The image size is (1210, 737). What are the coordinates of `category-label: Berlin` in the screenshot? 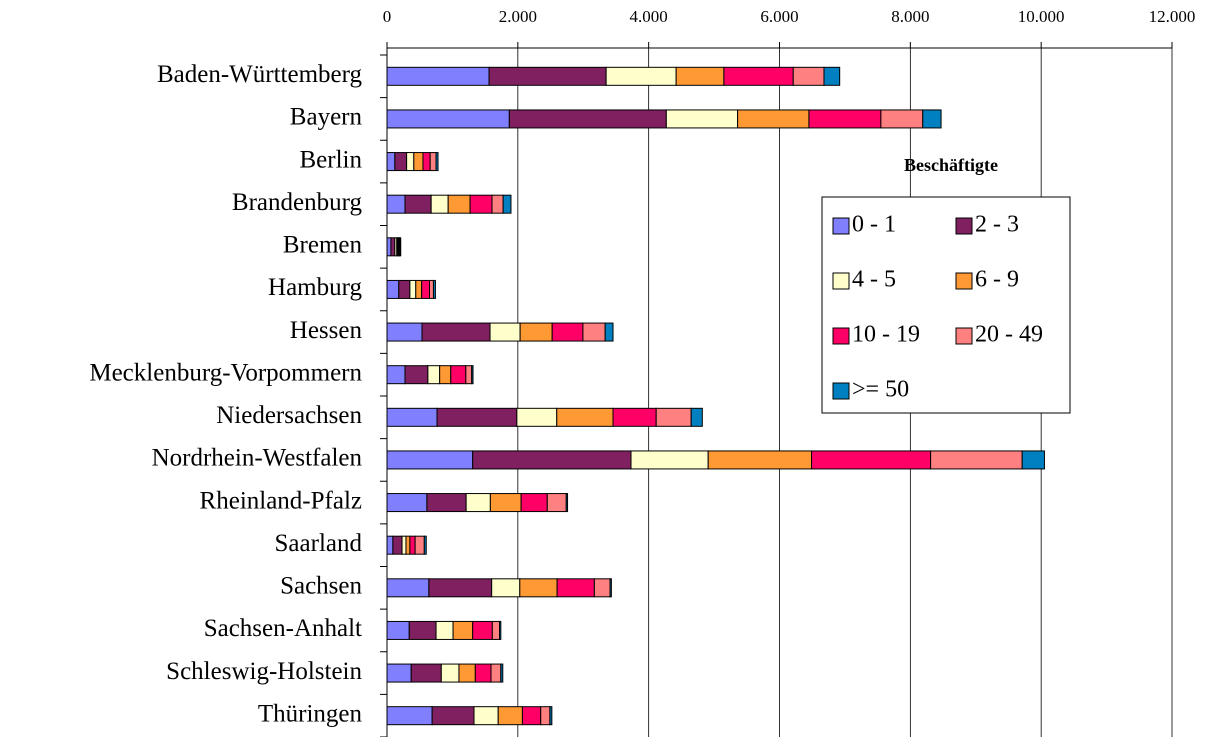 It's located at (331, 159).